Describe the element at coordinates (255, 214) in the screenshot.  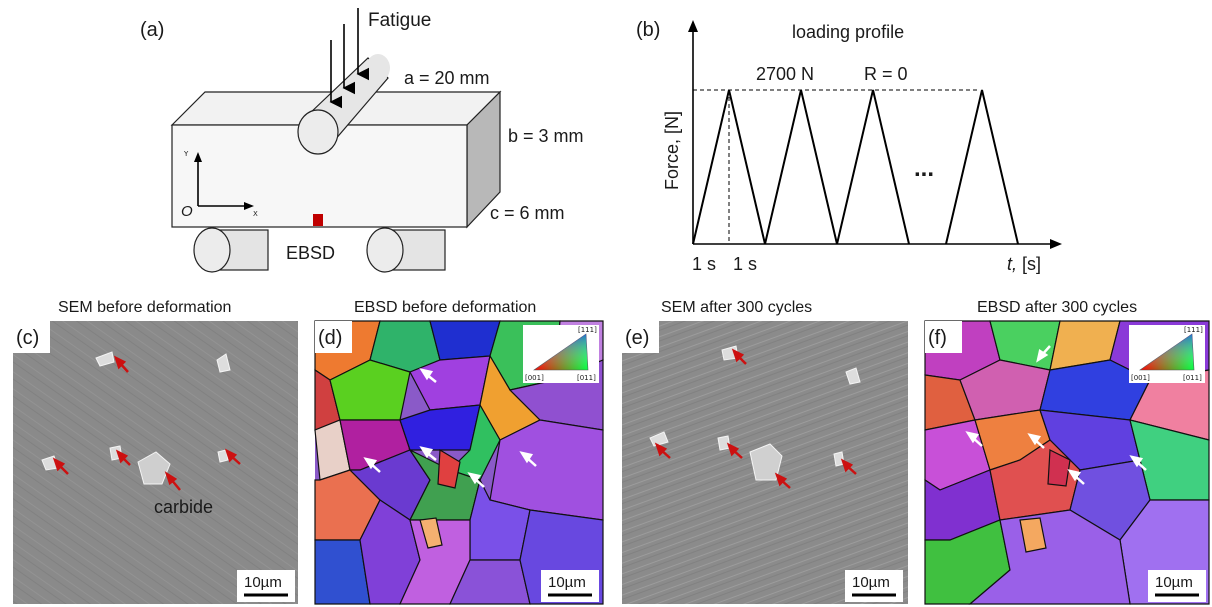
I see `axis-x-label: X` at that location.